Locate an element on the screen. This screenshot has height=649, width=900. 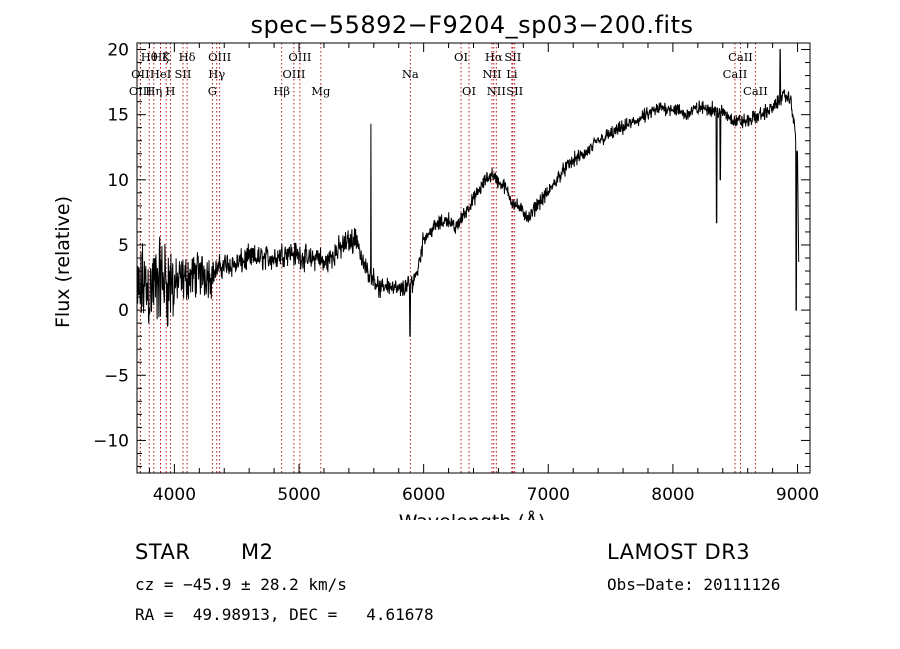
line-marker-label: Hα is located at coordinates (494, 57).